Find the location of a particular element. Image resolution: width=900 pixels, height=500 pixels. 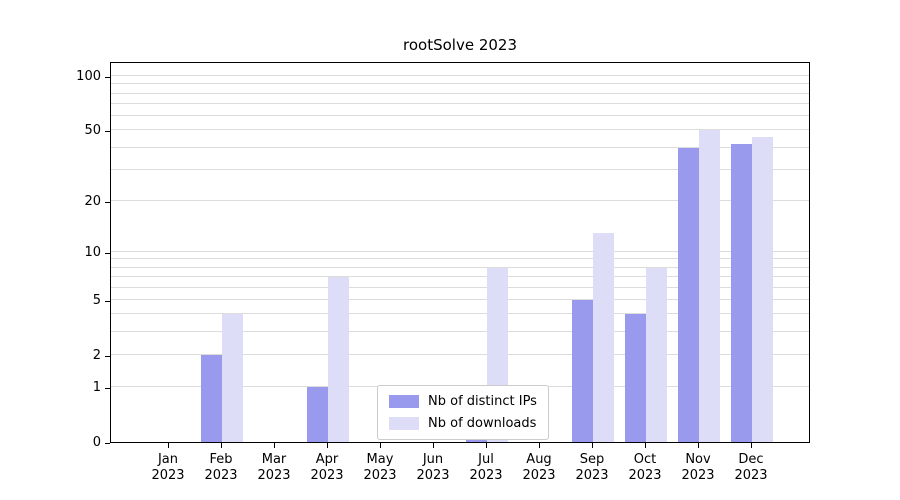

x-tick-label-sep: Sep 2023 is located at coordinates (592, 468).